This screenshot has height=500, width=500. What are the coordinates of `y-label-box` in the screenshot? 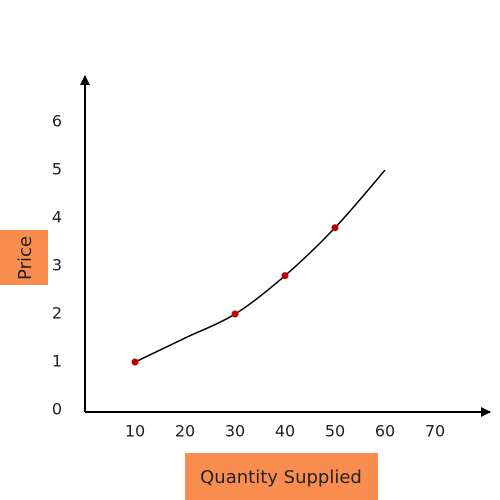 It's located at (24, 257).